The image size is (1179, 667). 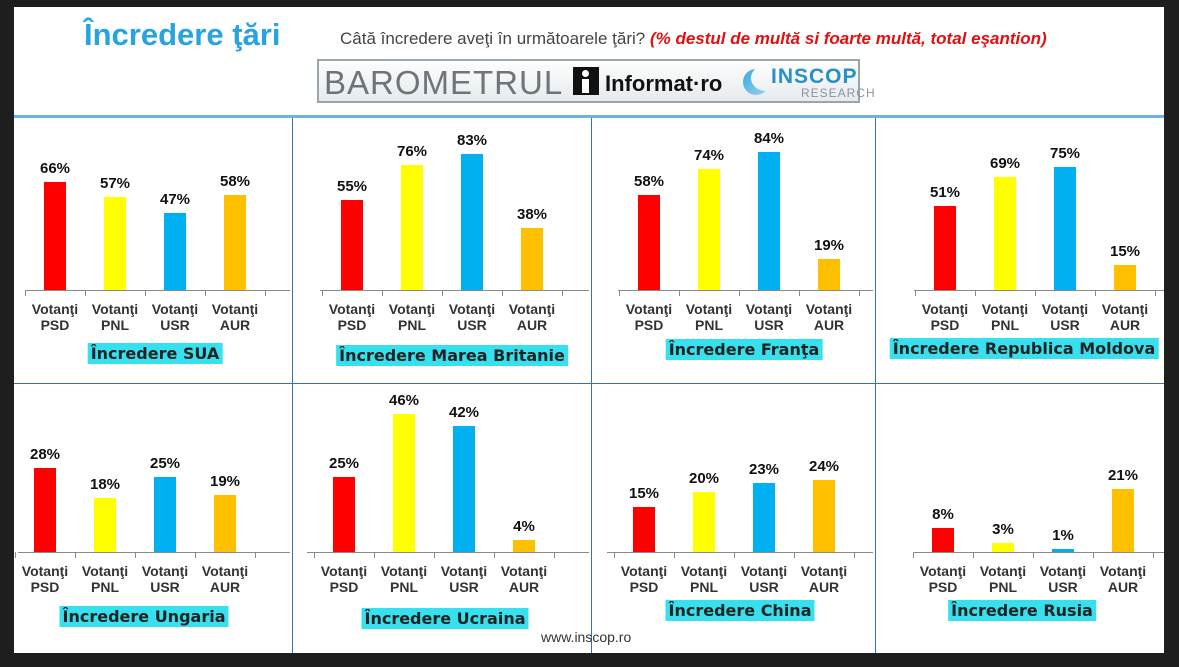 I want to click on data-label: 66%, so click(x=55, y=168).